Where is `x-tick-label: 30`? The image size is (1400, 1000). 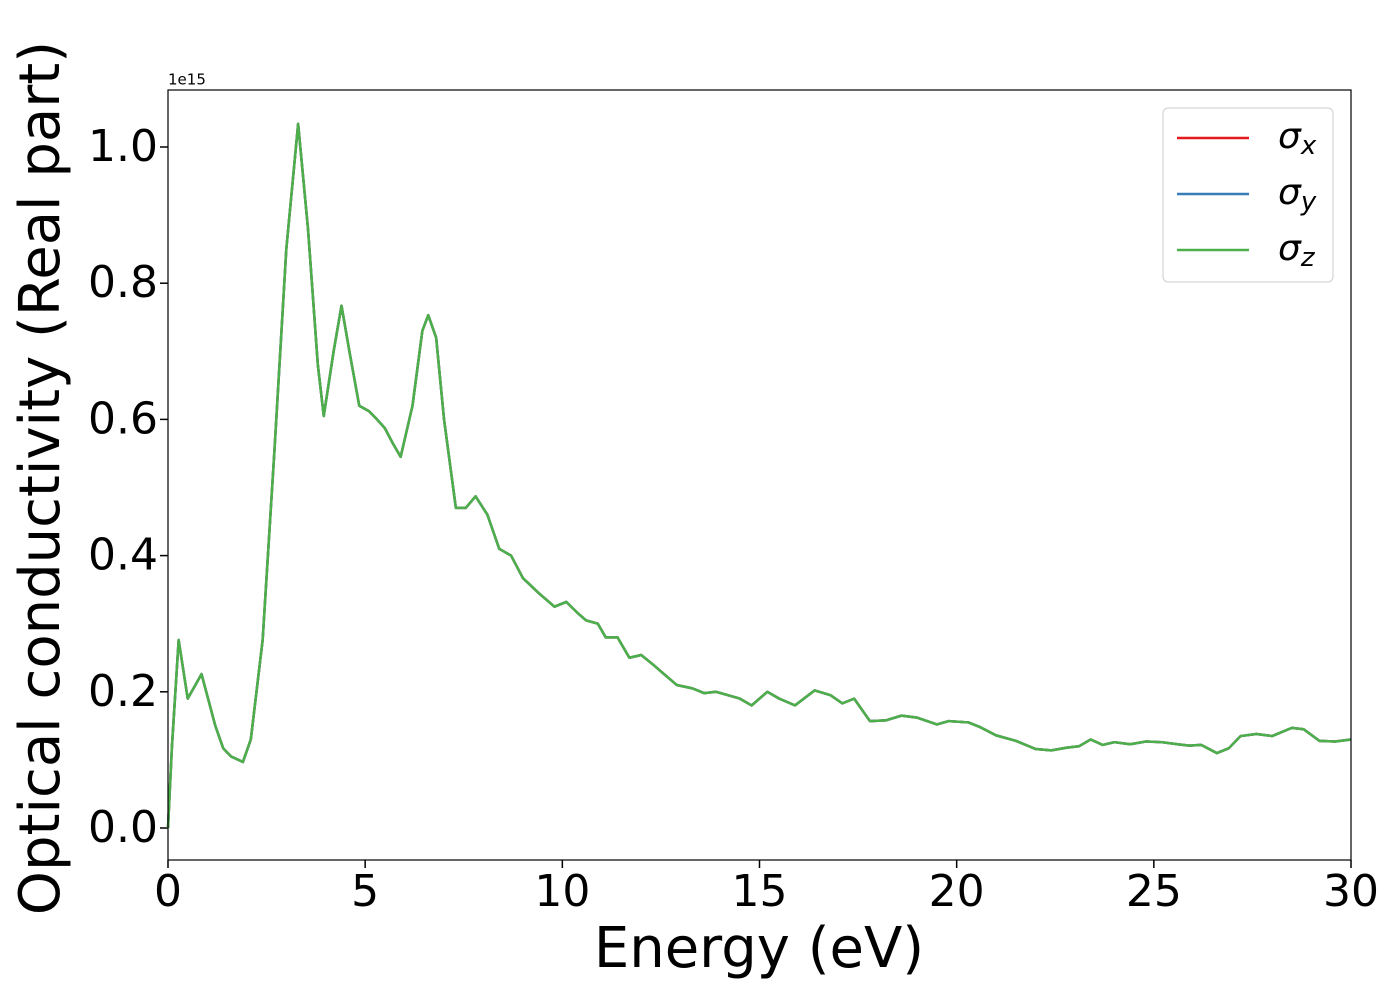
x-tick-label: 30 is located at coordinates (1351, 891).